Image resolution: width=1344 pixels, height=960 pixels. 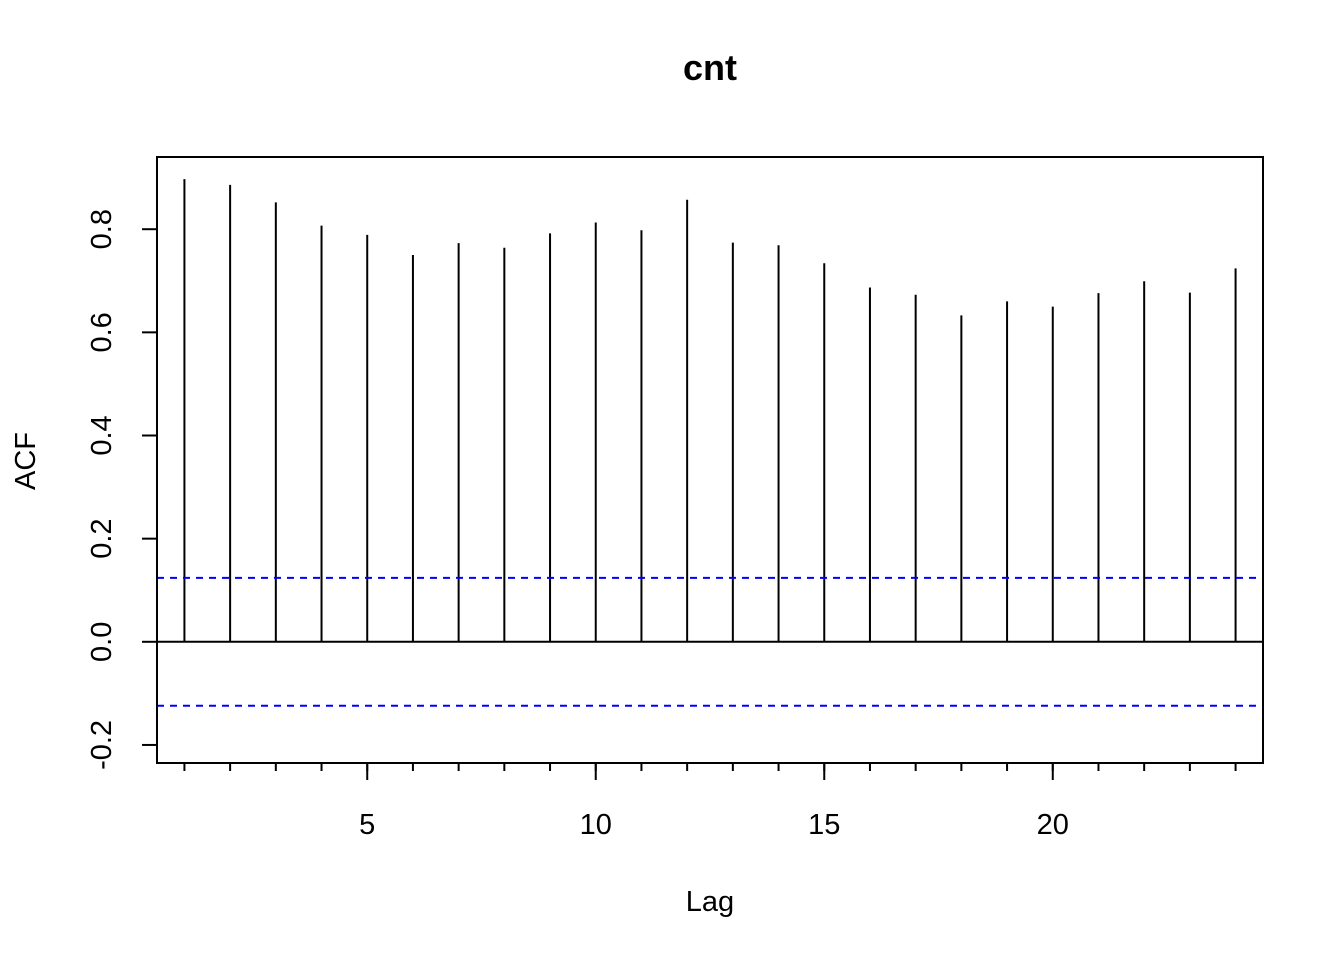 I want to click on x-tick-label-5: 5, so click(x=367, y=825).